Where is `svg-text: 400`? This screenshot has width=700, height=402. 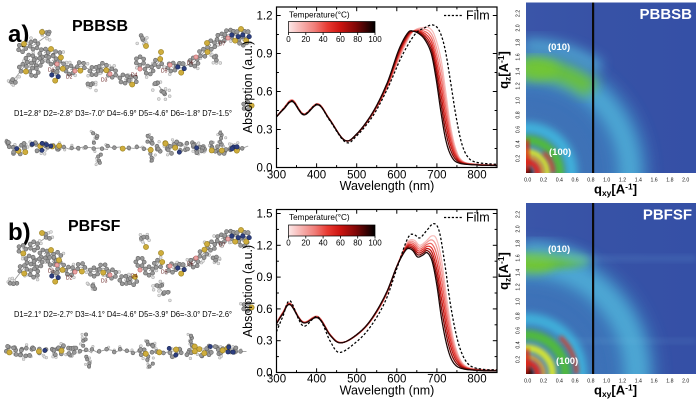 svg-text: 400 is located at coordinates (316, 176).